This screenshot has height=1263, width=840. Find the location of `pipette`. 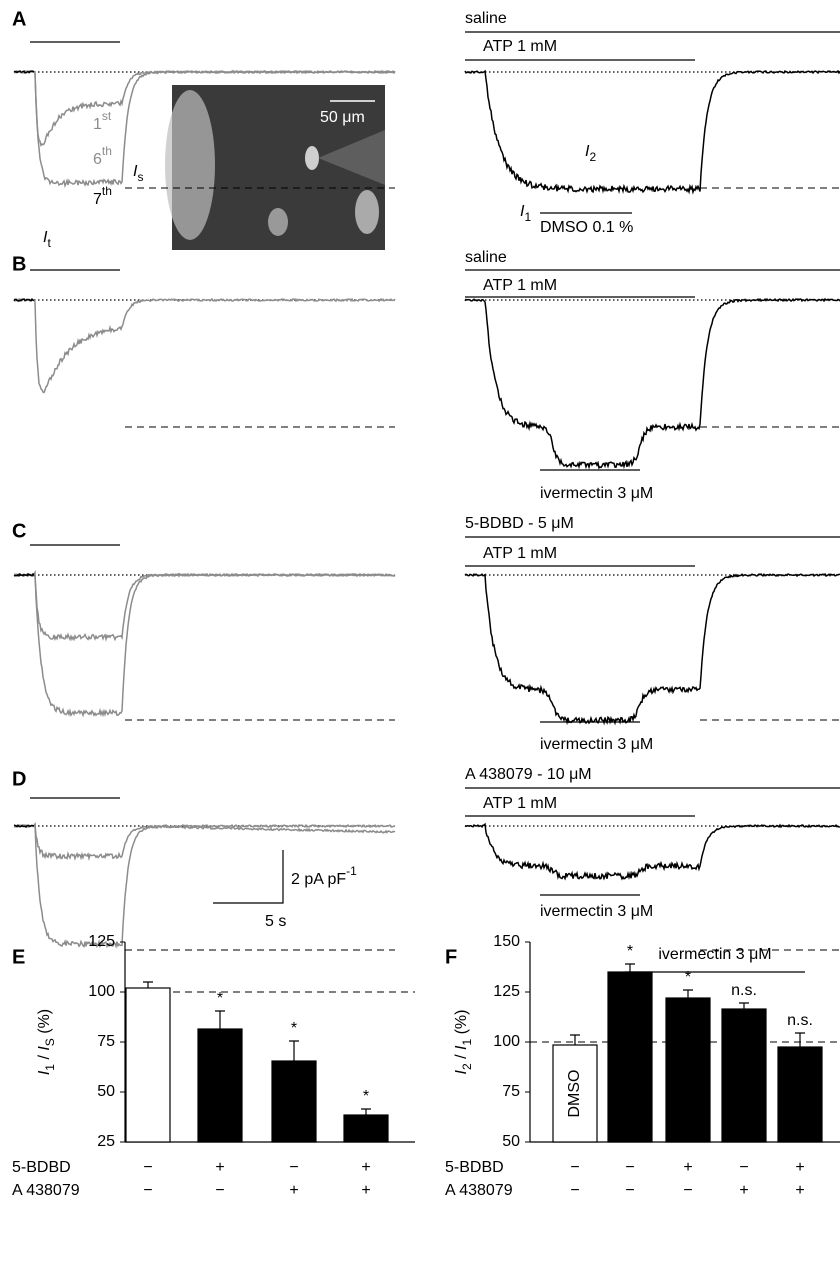

pipette is located at coordinates (351, 157).